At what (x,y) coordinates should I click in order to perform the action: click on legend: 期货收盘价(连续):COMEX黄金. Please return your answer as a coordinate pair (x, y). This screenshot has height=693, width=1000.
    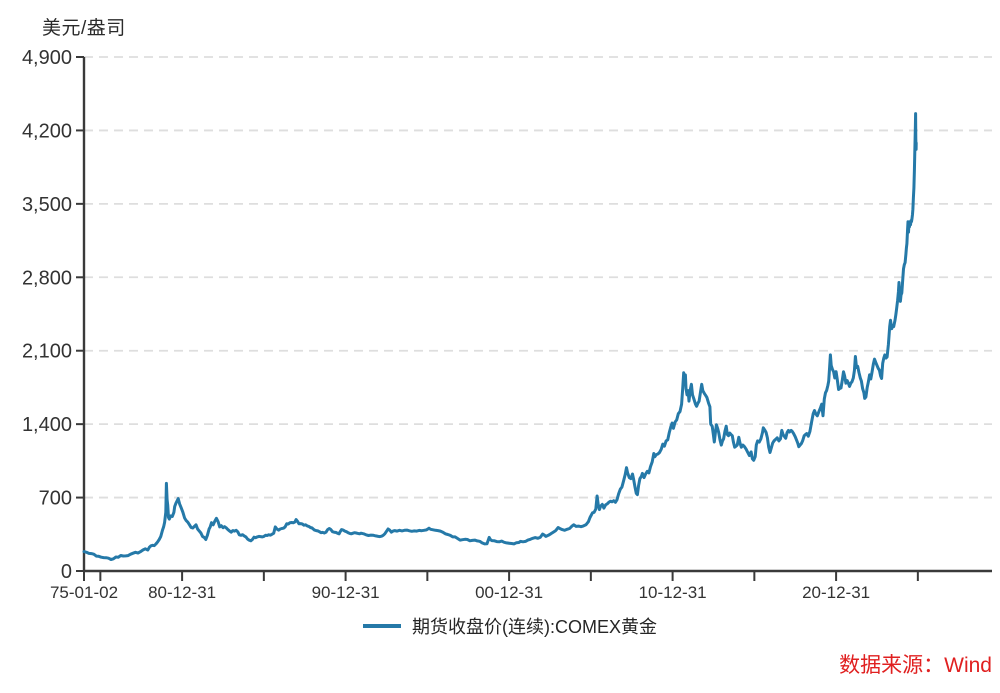
    Looking at the image, I should click on (510, 626).